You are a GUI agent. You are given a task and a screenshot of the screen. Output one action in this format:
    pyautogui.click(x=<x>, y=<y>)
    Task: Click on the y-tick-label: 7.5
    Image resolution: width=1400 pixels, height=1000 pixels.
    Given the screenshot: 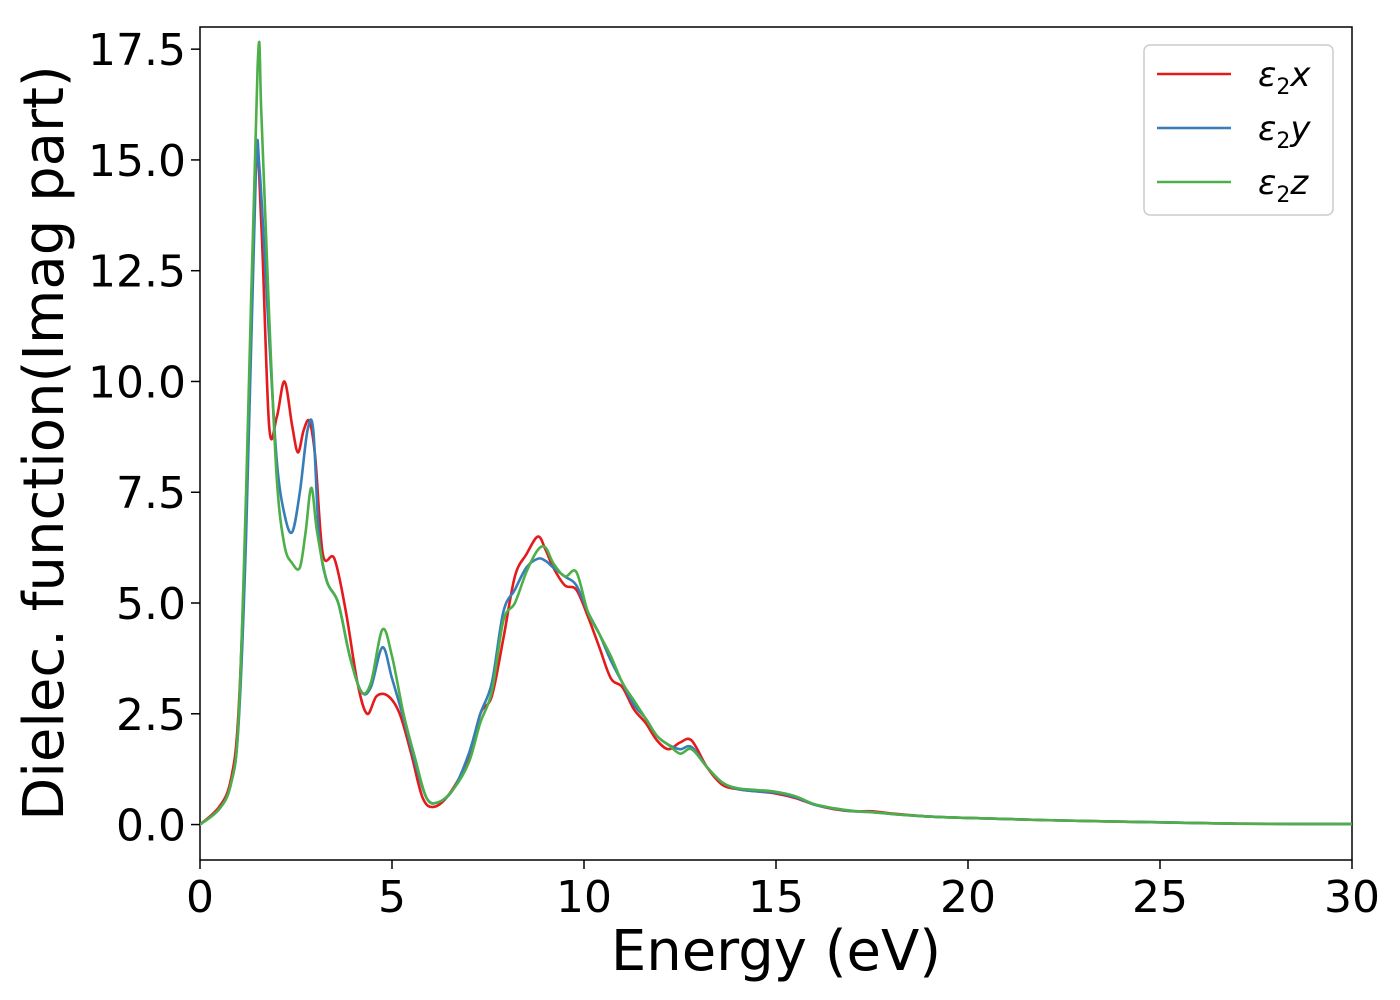 What is the action you would take?
    pyautogui.click(x=151, y=493)
    